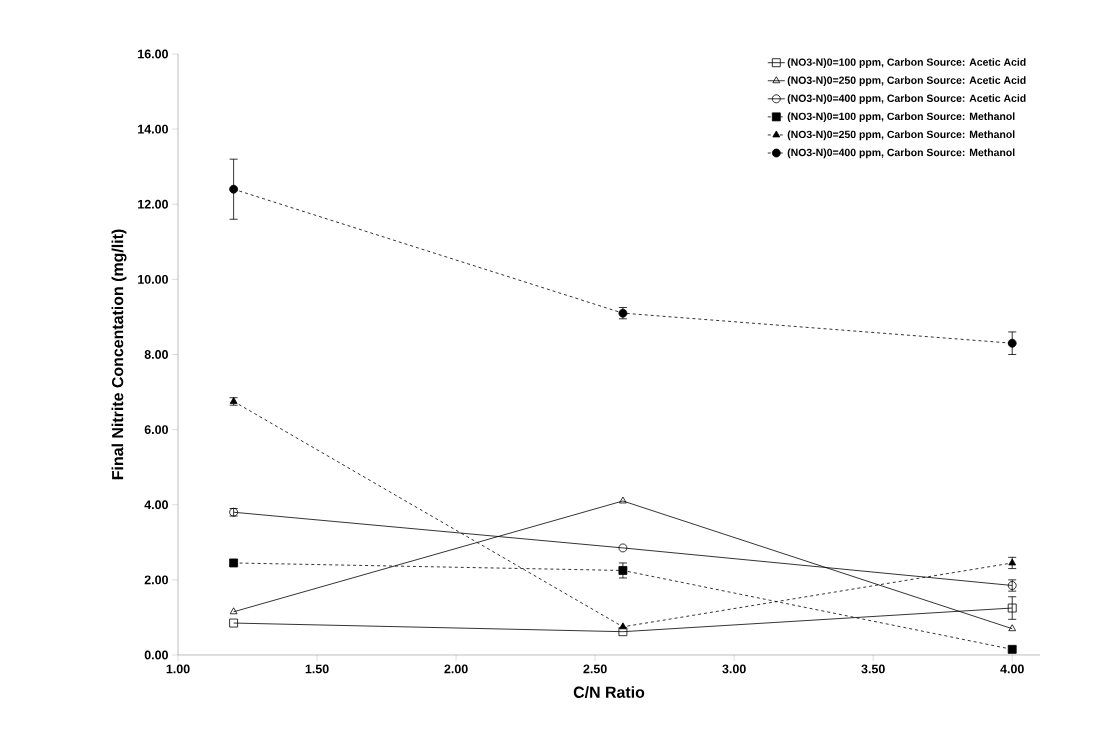 This screenshot has height=749, width=1118. What do you see at coordinates (156, 655) in the screenshot?
I see `y-tick-label: 0.00` at bounding box center [156, 655].